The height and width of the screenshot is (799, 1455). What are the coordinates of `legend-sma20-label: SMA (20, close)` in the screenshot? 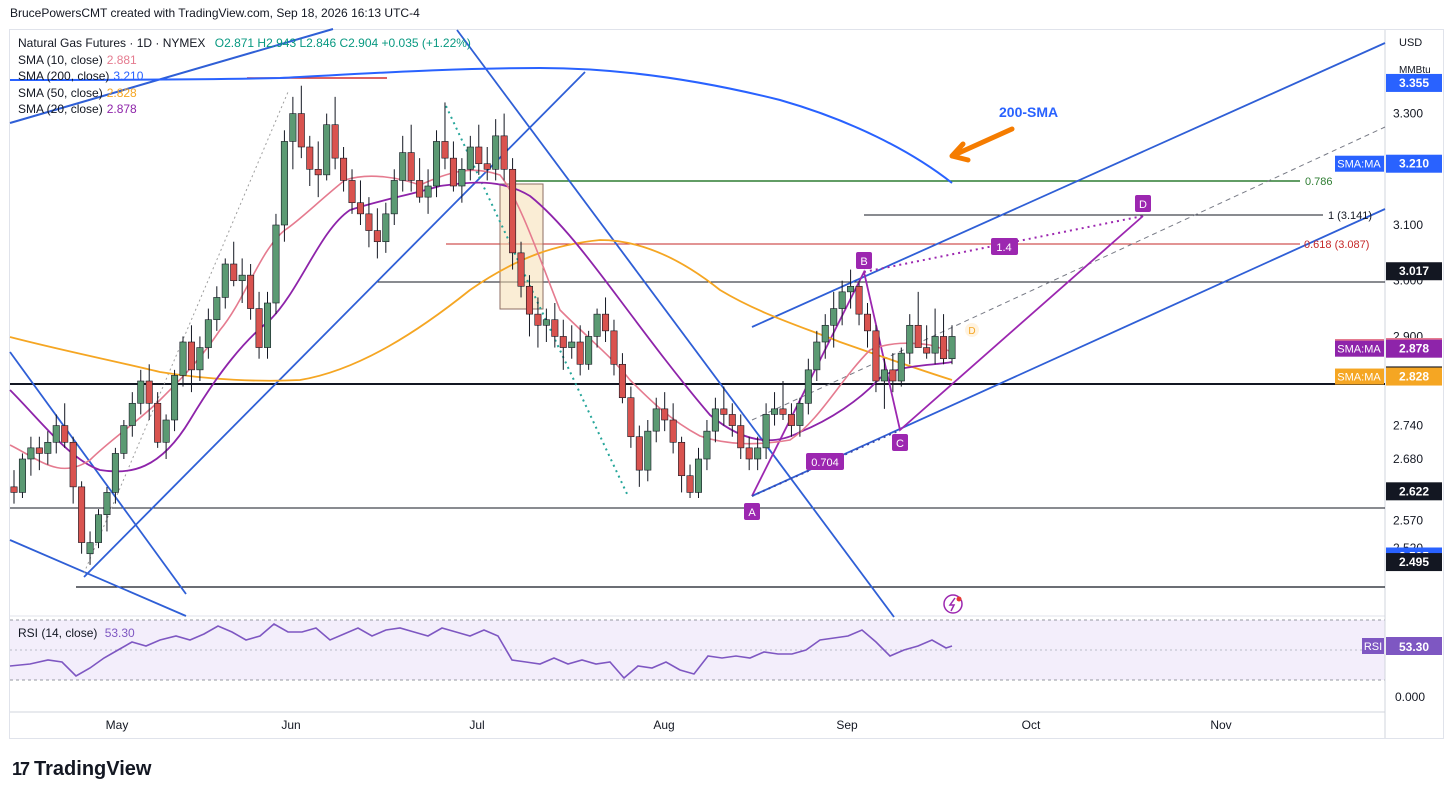 It's located at (60, 109).